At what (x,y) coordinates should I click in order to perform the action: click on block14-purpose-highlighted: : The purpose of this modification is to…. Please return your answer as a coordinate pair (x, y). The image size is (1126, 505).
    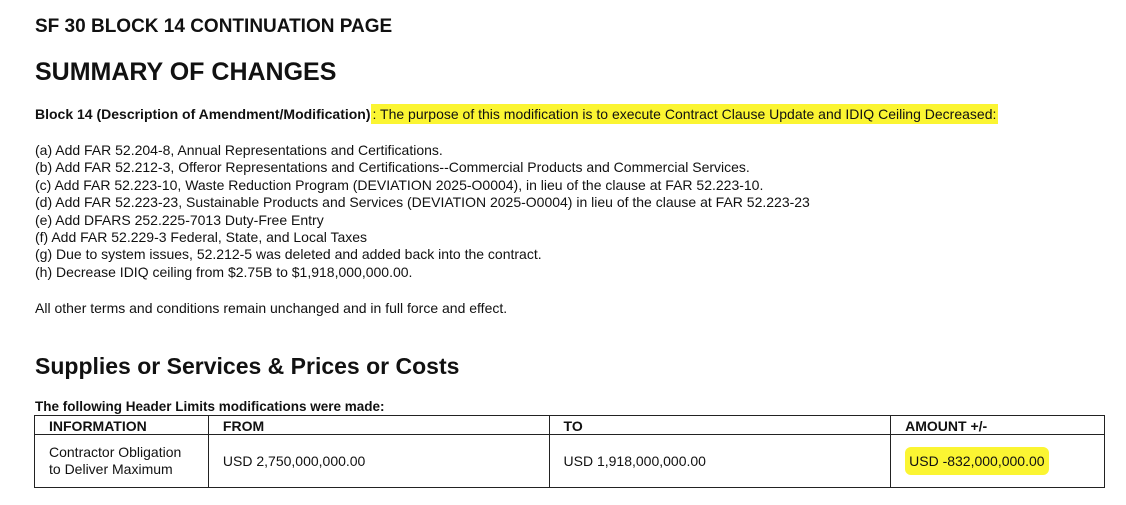
    Looking at the image, I should click on (684, 114).